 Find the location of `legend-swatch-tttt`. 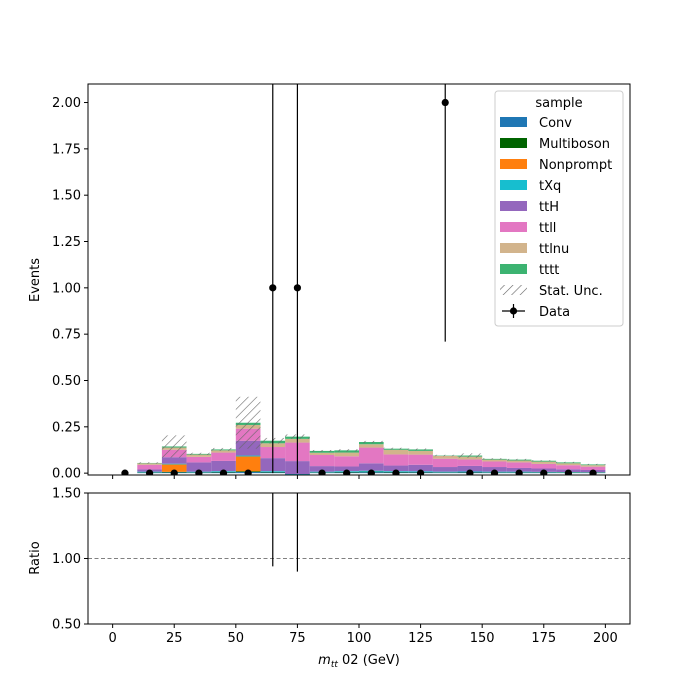

legend-swatch-tttt is located at coordinates (513, 269).